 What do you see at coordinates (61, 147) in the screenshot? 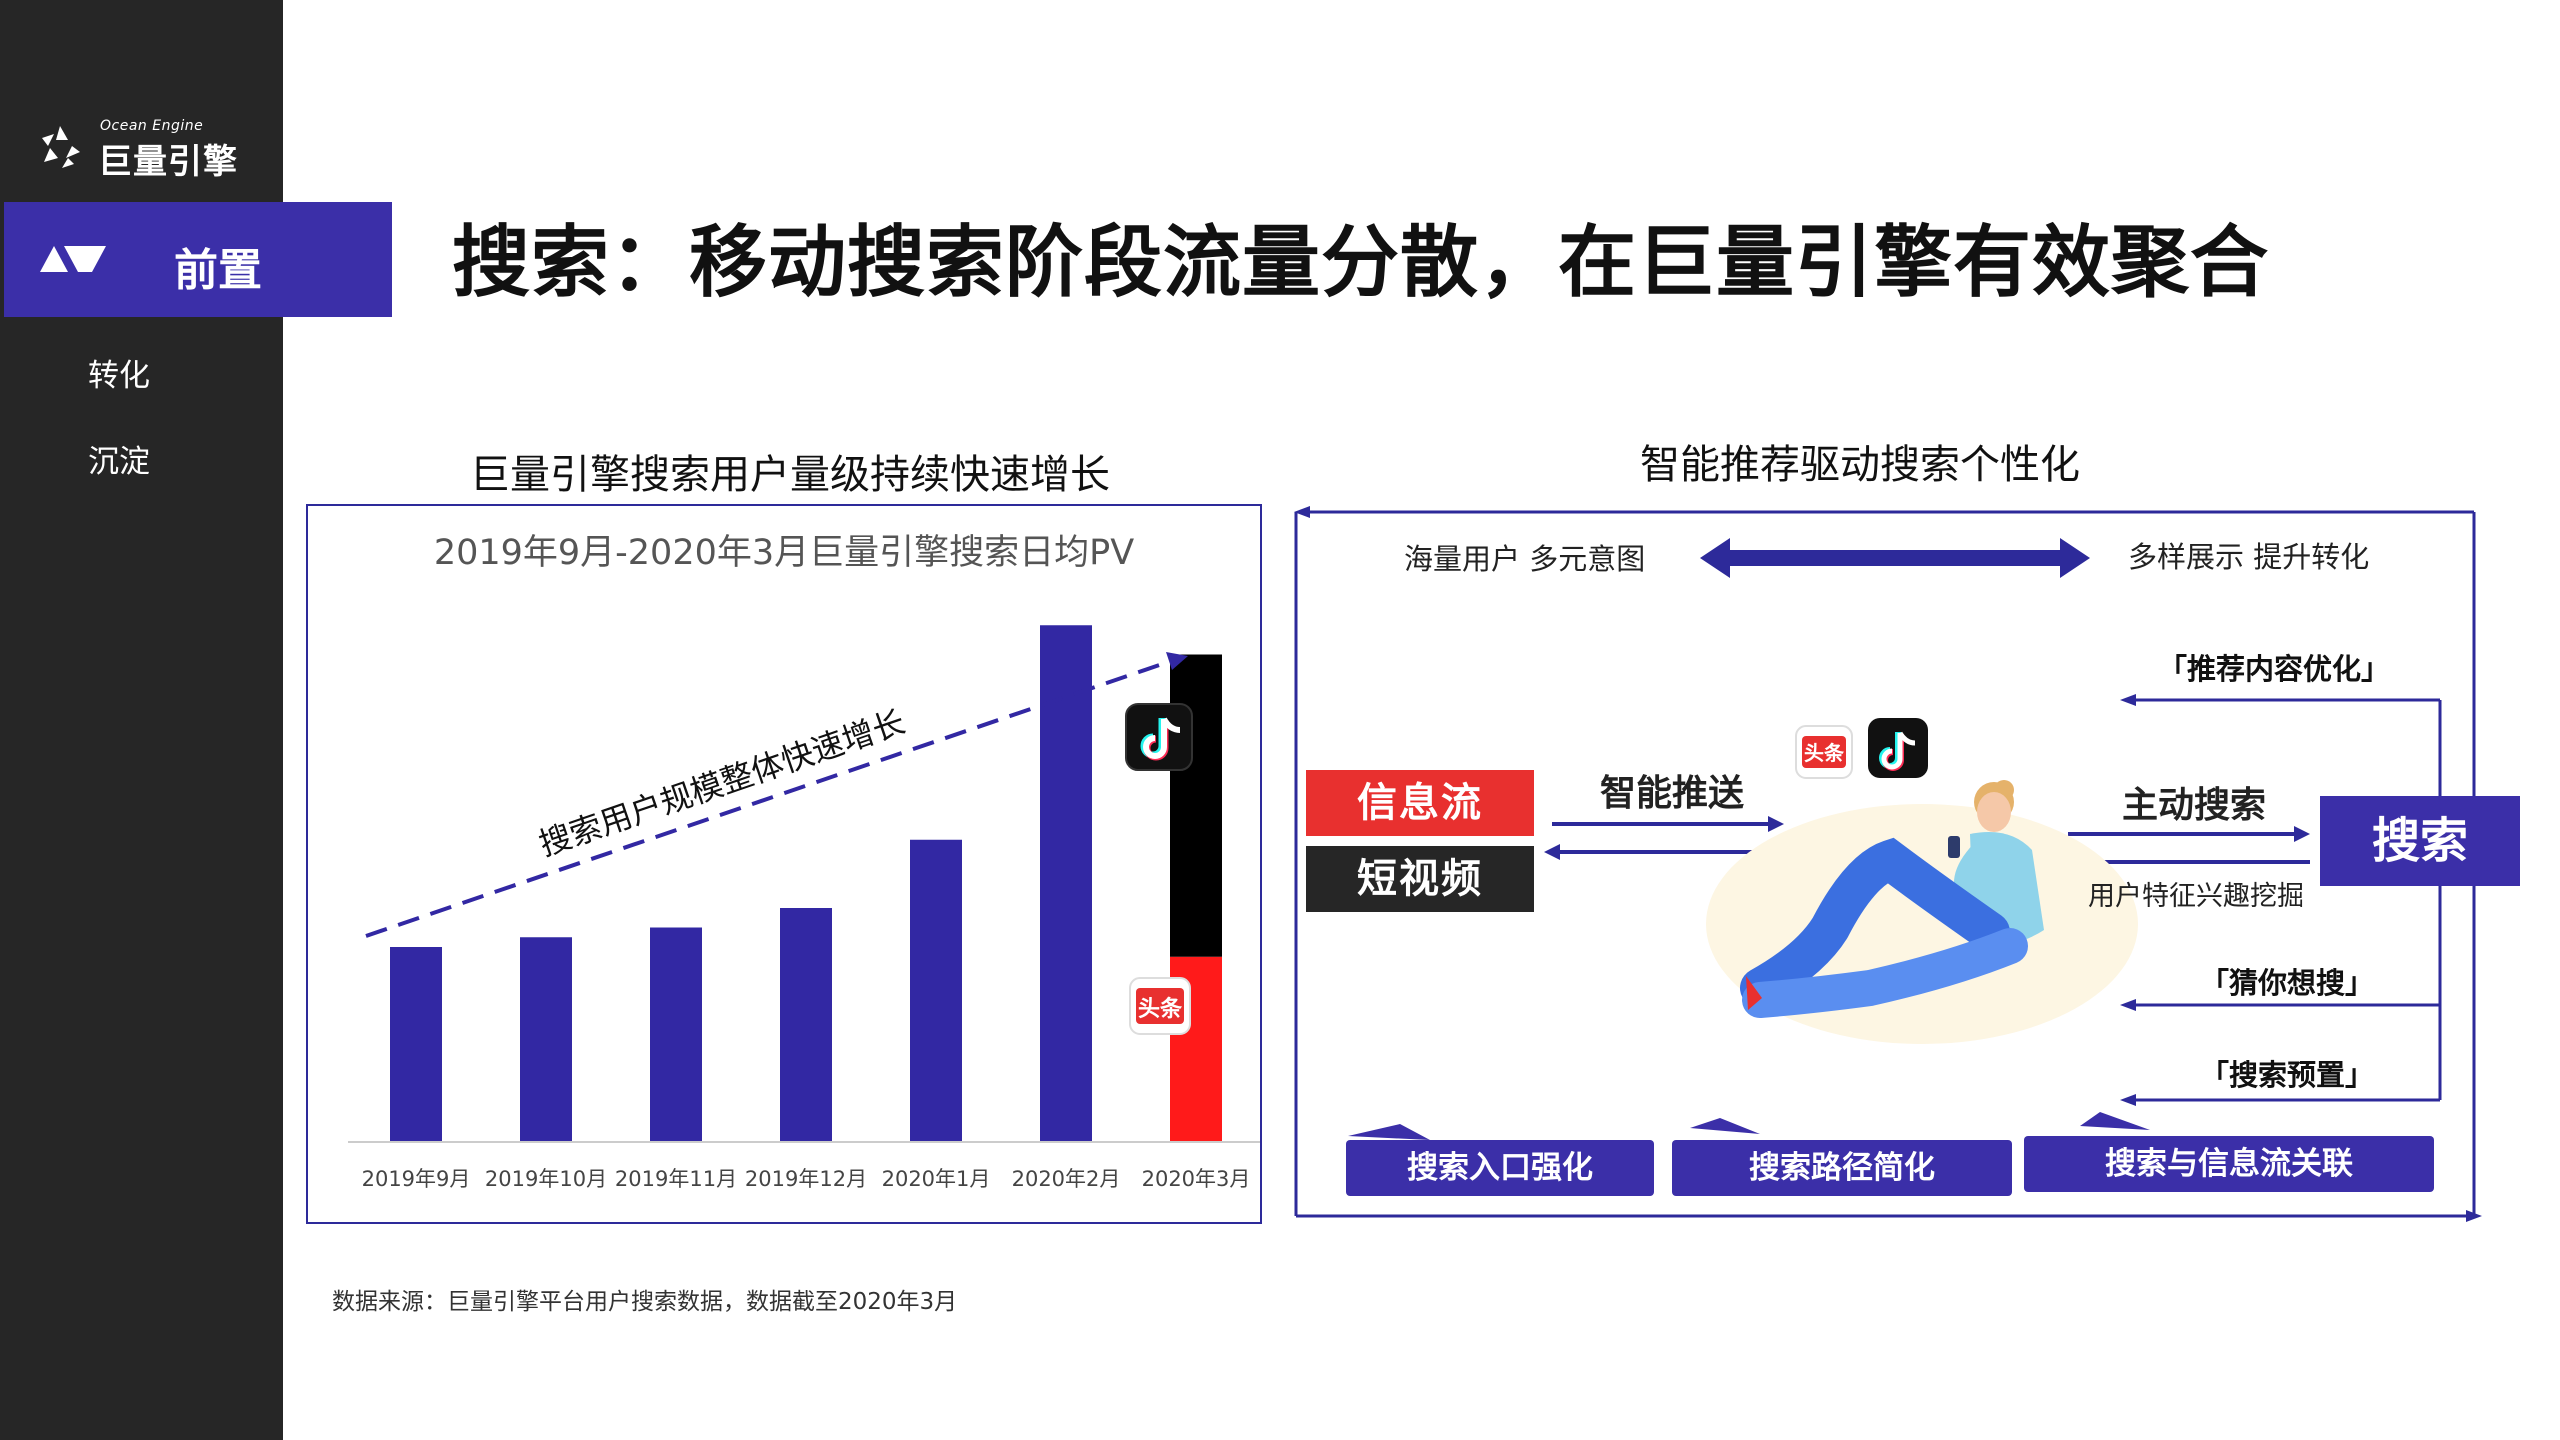
I see `ocean-engine-logo-icon` at bounding box center [61, 147].